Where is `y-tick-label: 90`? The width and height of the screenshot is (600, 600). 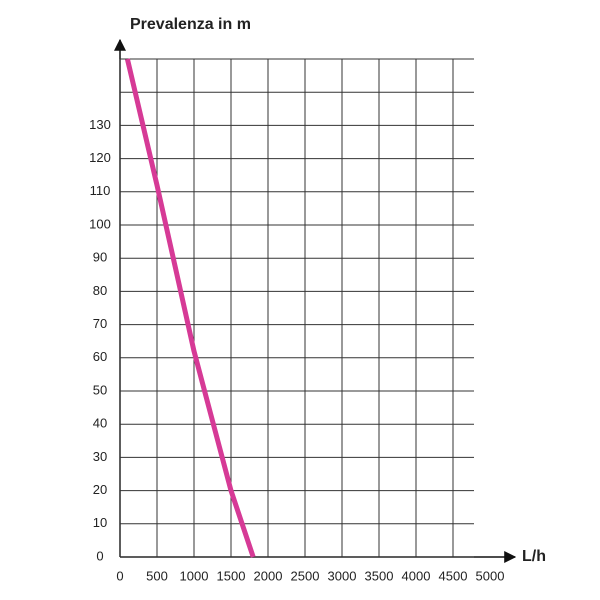
y-tick-label: 90 is located at coordinates (100, 257).